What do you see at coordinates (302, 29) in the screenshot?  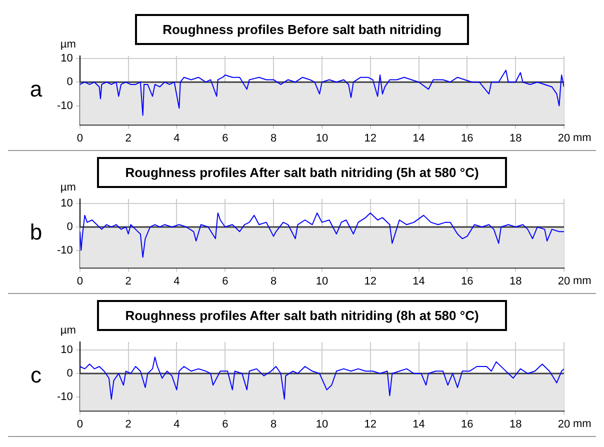 I see `chart-title: Roughness profiles Before salt bath nitriding` at bounding box center [302, 29].